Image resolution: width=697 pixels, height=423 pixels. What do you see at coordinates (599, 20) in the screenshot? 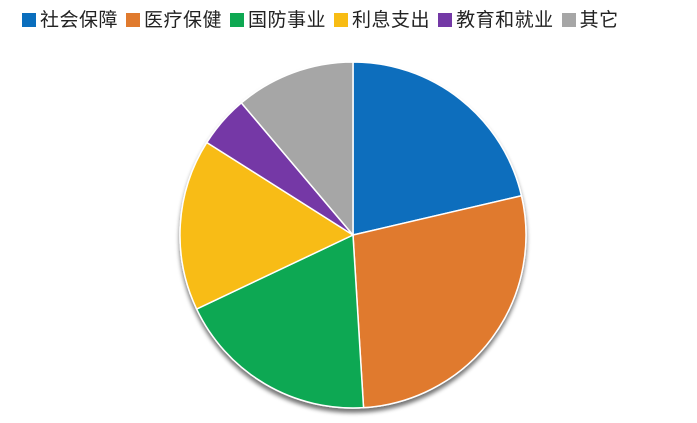
I see `legend-label: 其它` at bounding box center [599, 20].